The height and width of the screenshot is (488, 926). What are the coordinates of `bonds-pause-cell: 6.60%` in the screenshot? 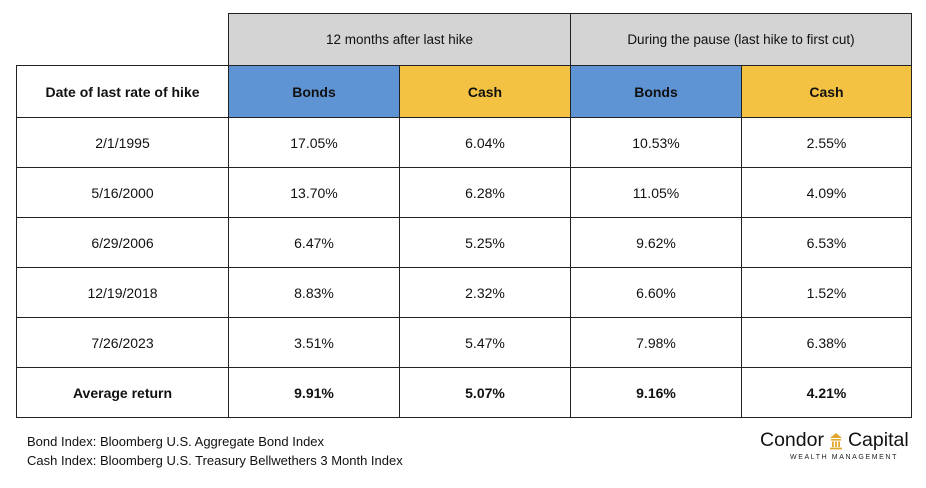 It's located at (656, 292).